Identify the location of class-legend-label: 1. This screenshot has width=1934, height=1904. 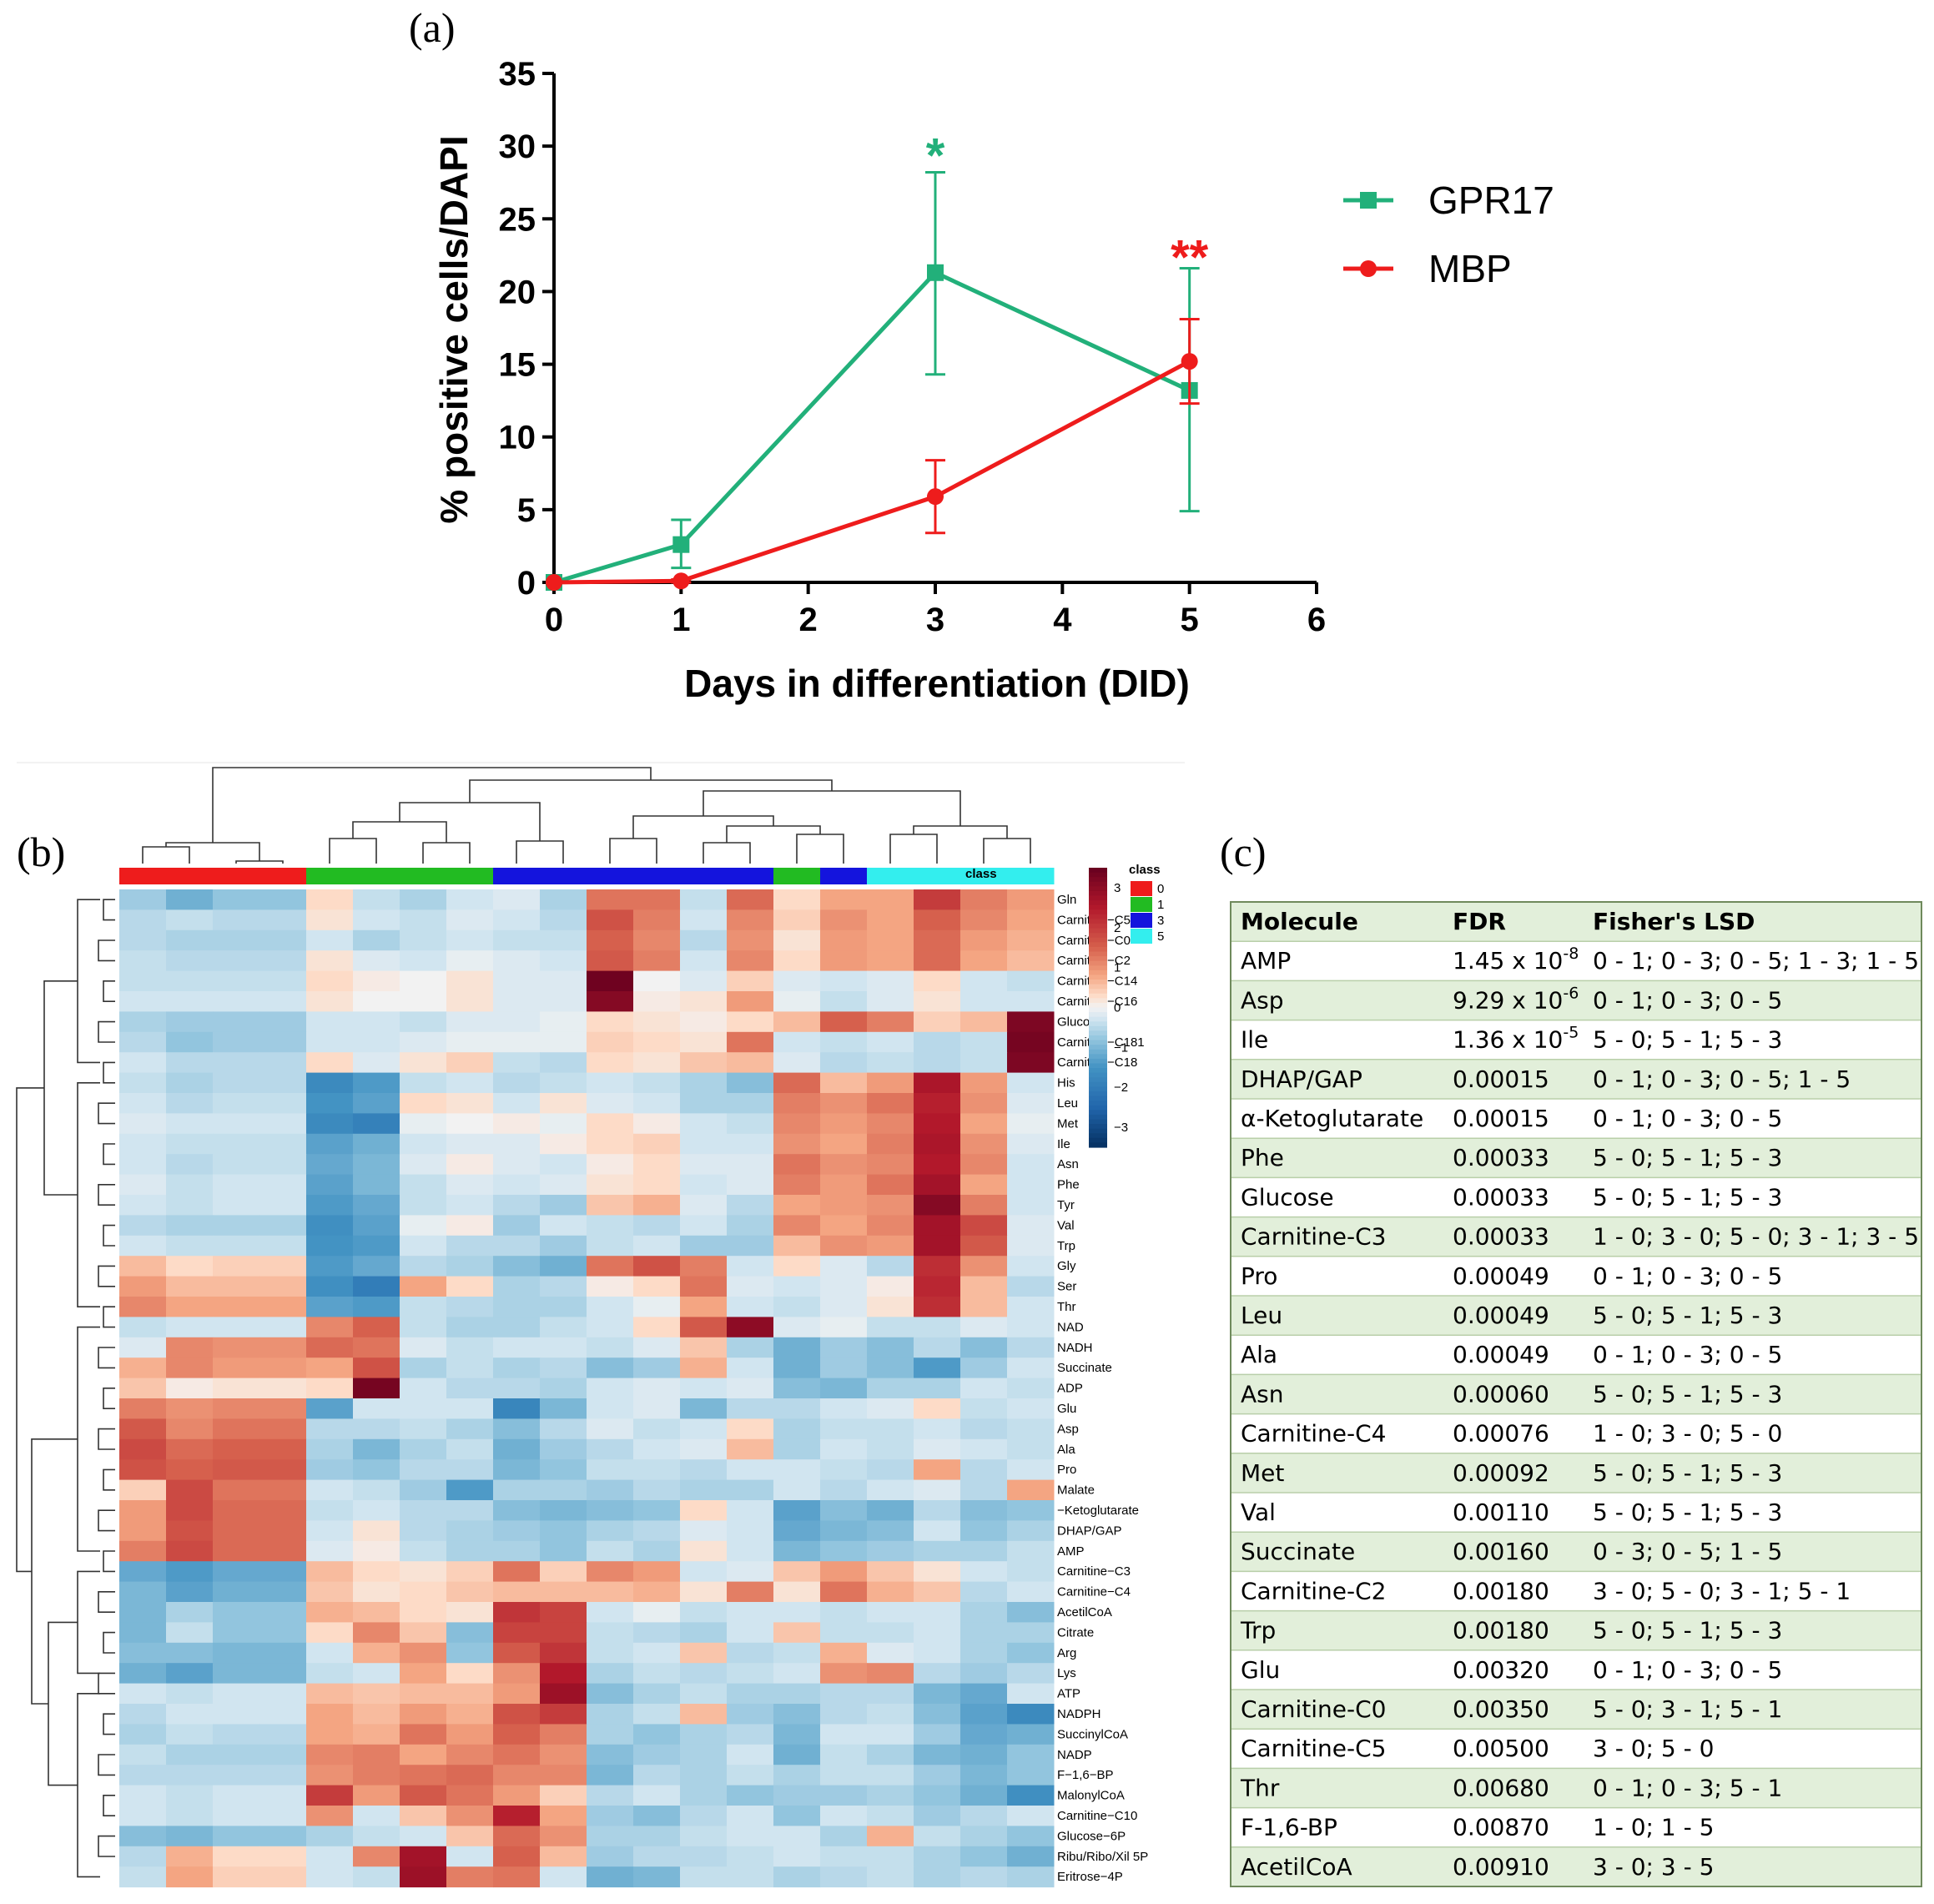
(1160, 905).